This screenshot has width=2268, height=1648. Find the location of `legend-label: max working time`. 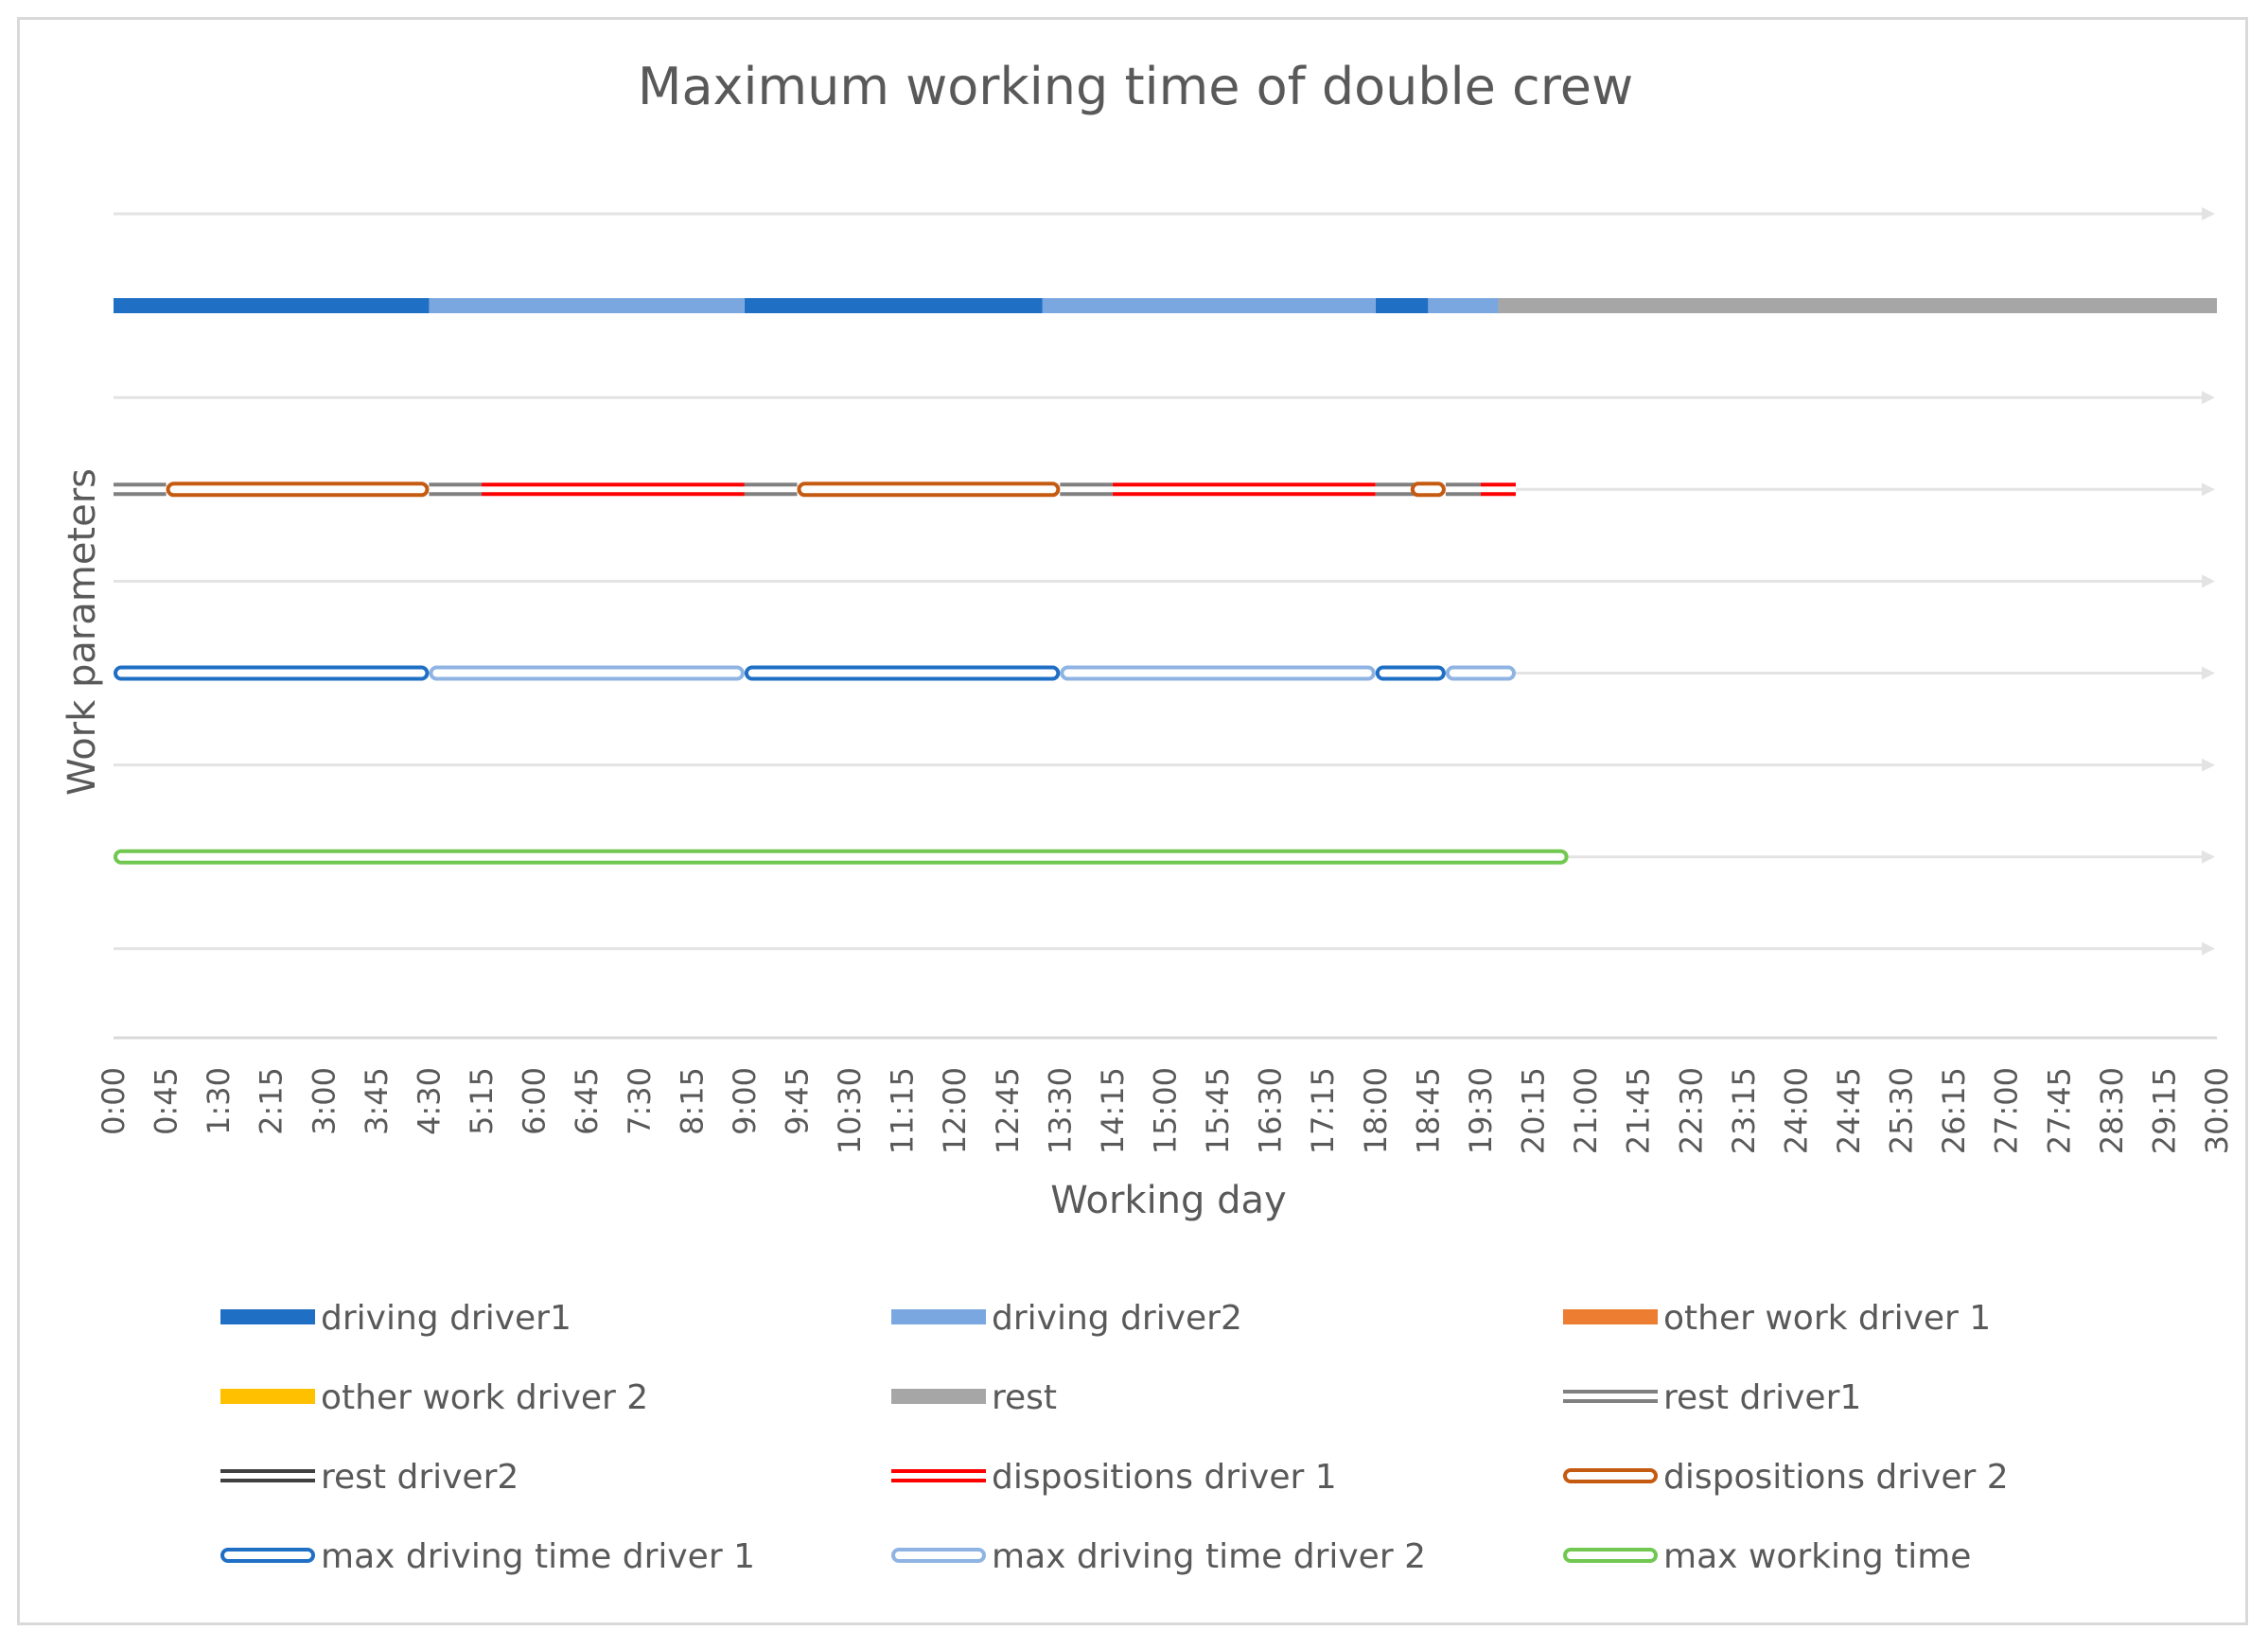

legend-label: max working time is located at coordinates (1817, 1557).